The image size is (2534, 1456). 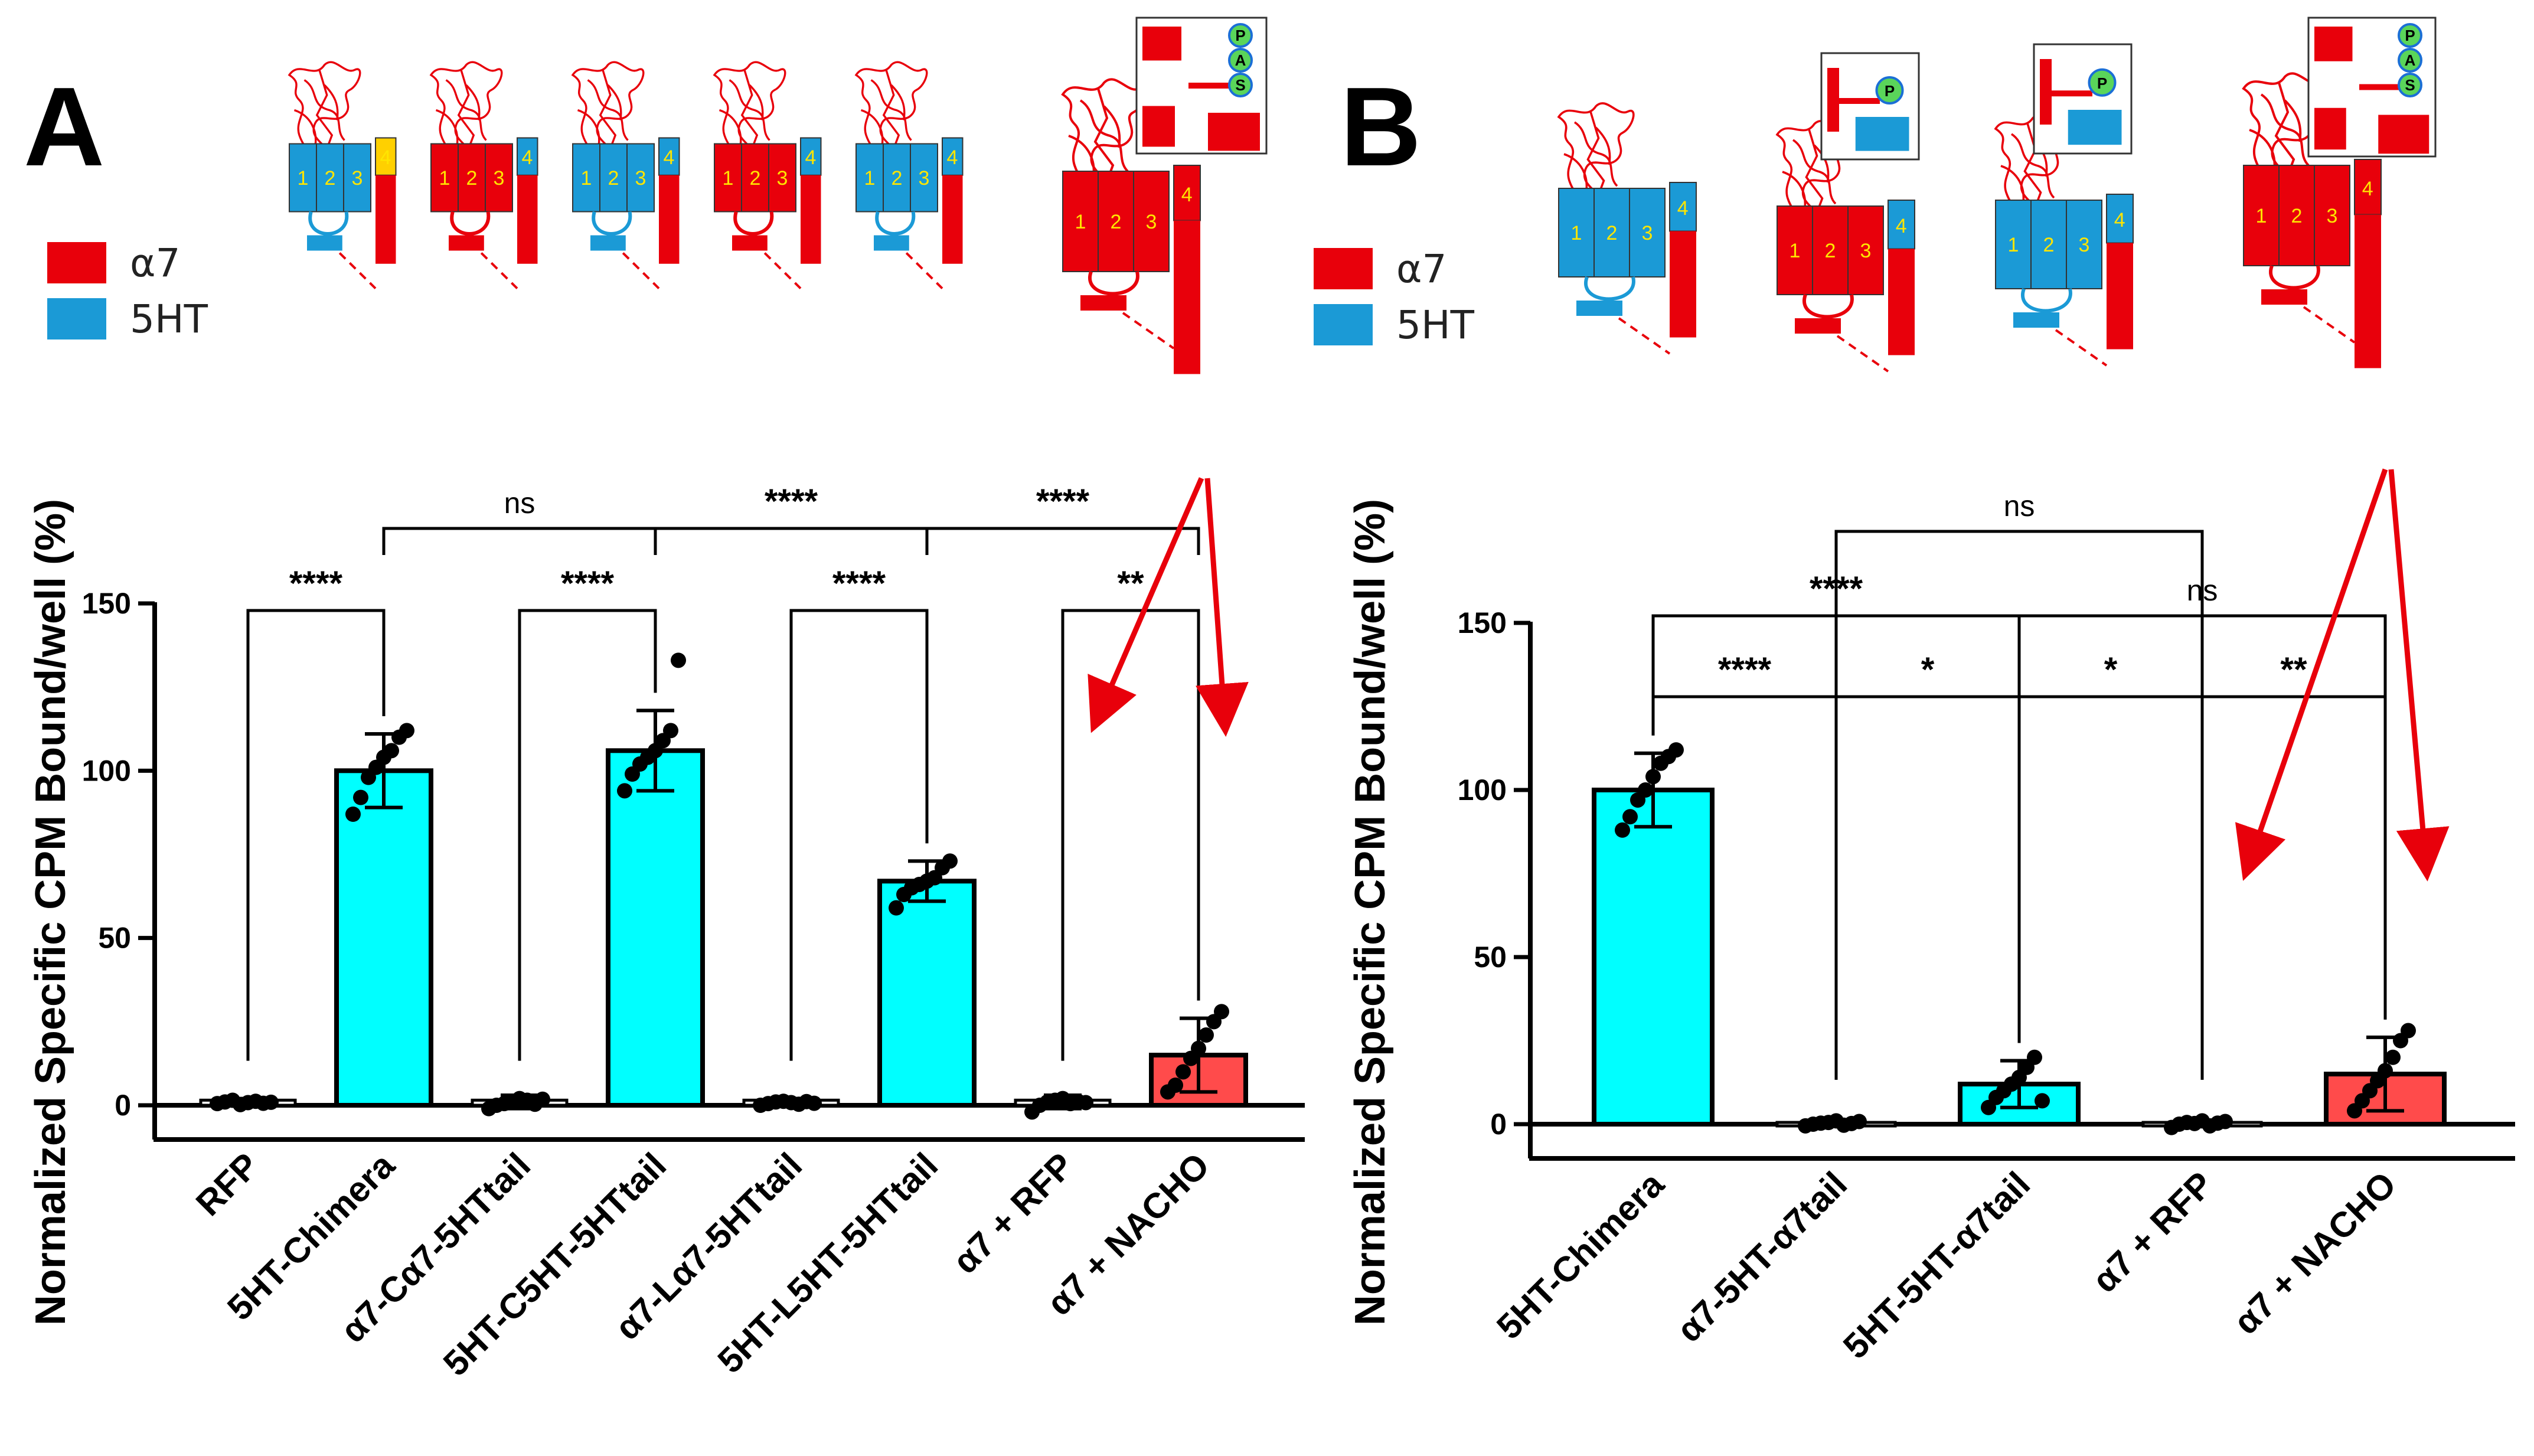 I want to click on cytoplasmic-domain-inset: PAS, so click(x=1201, y=86).